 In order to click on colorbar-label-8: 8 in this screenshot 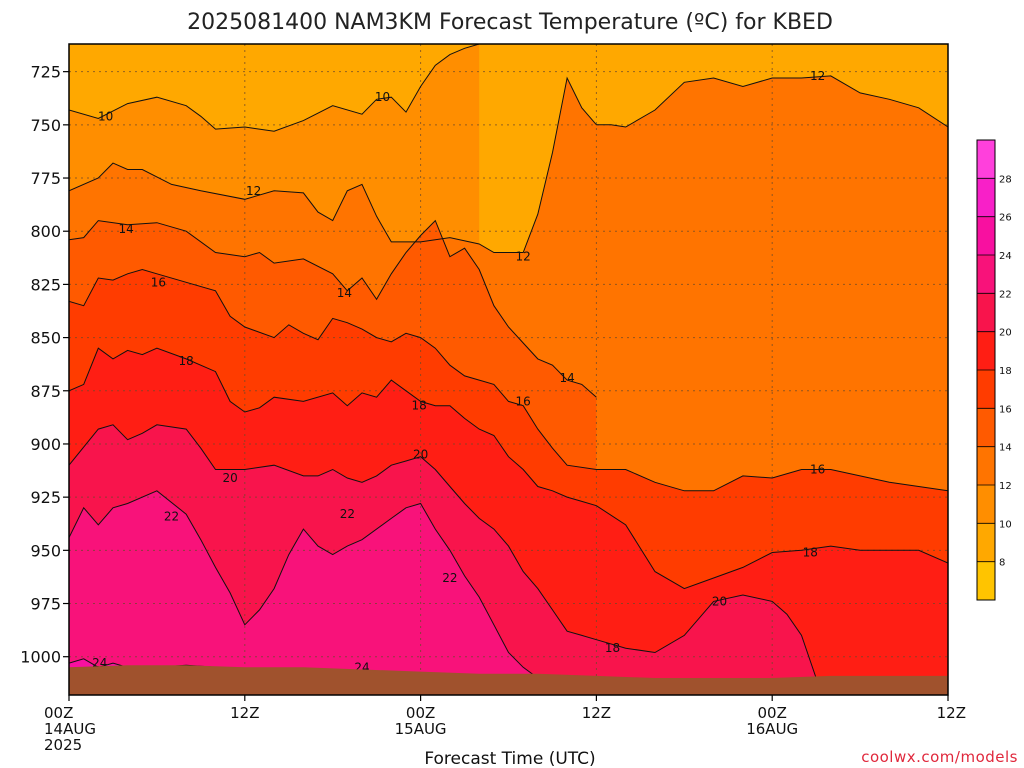, I will do `click(1002, 563)`.